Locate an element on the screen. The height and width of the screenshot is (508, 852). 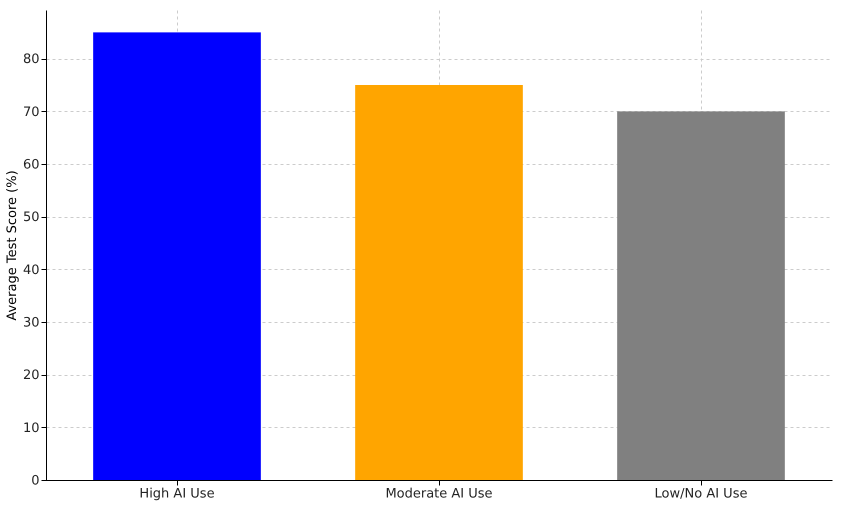
bar is located at coordinates (701, 295).